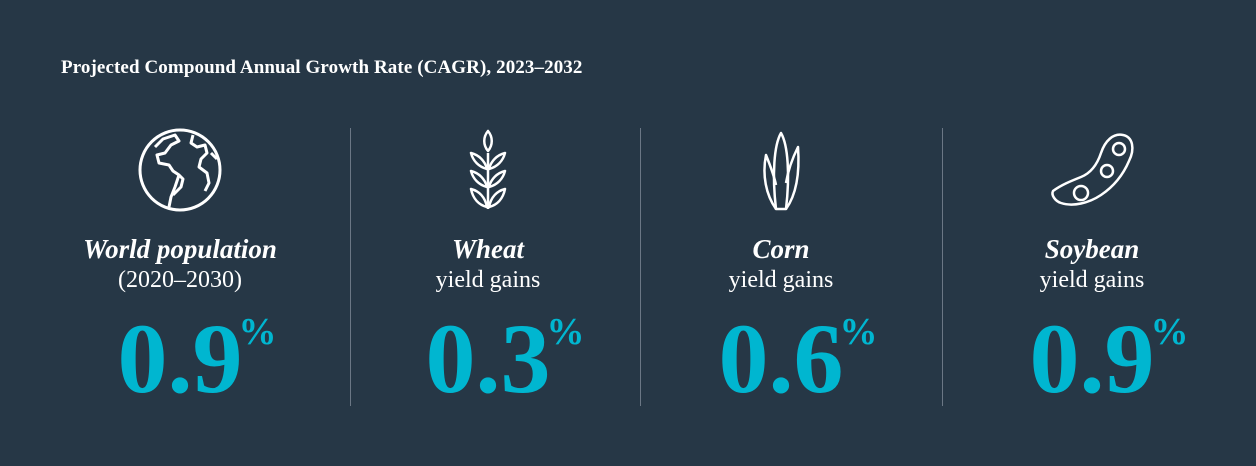  What do you see at coordinates (1092, 169) in the screenshot?
I see `soybean-icon` at bounding box center [1092, 169].